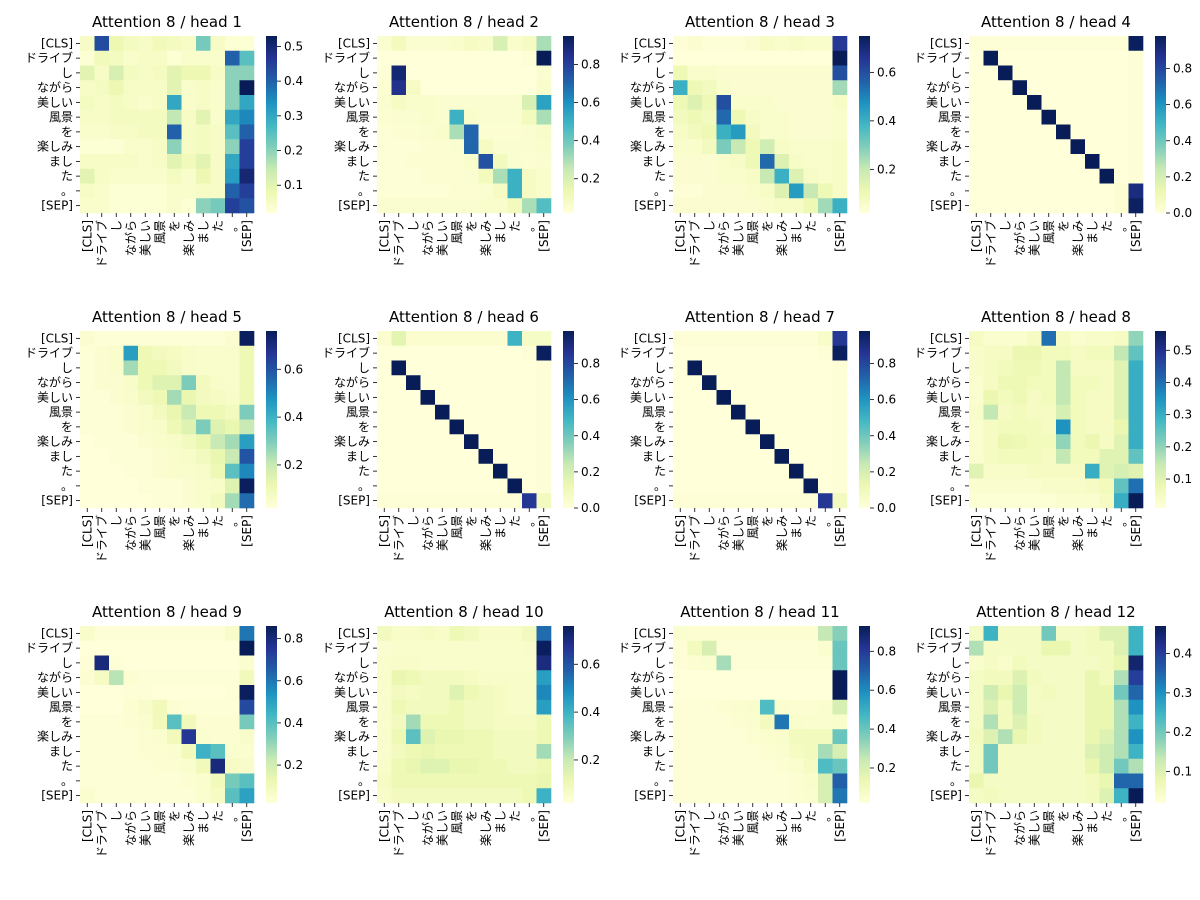 The image size is (1200, 900). Describe the element at coordinates (145, 828) in the screenshot. I see `x-tick-label: 美しい` at that location.